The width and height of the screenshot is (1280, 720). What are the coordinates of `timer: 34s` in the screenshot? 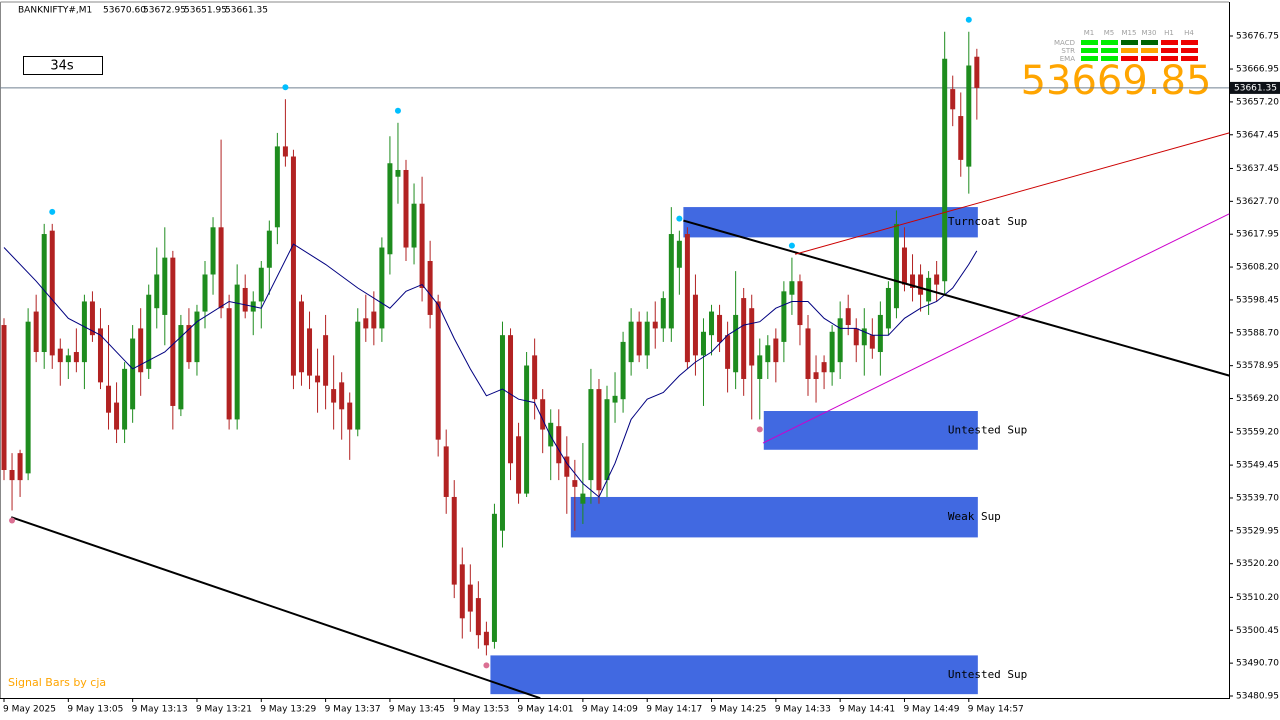 It's located at (62, 66).